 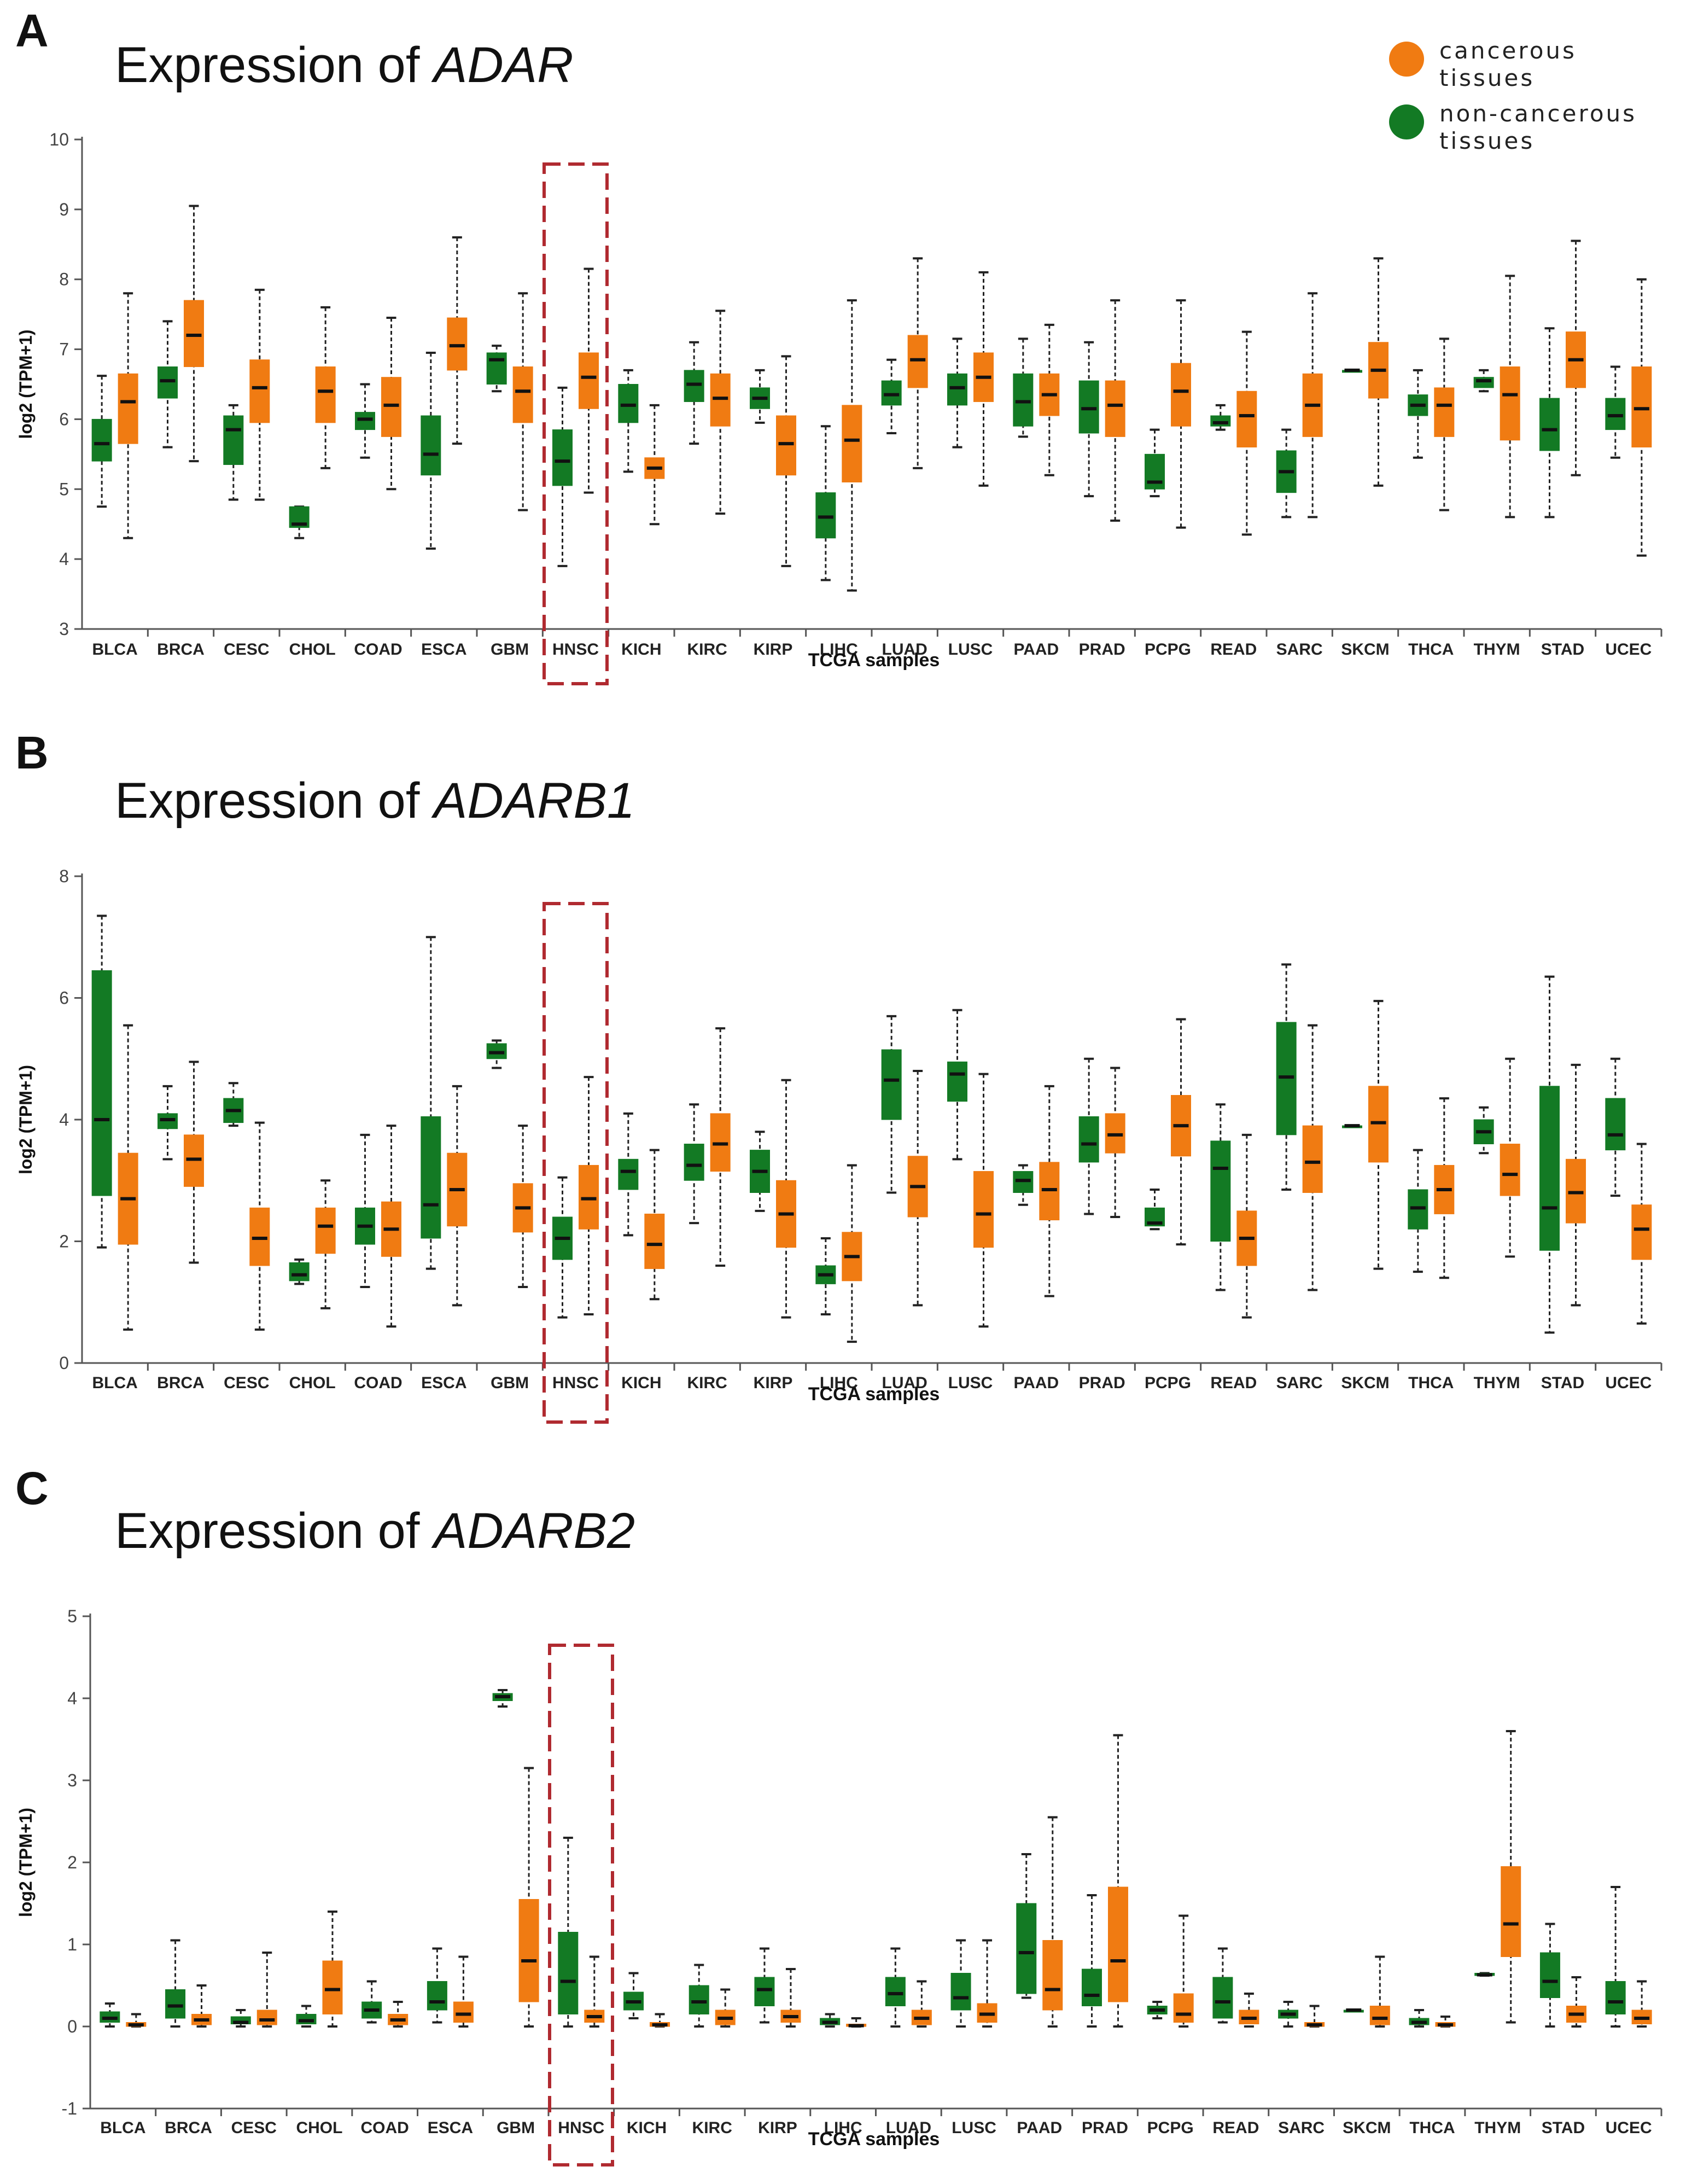 What do you see at coordinates (575, 649) in the screenshot?
I see `x-tick-label: HNSC` at bounding box center [575, 649].